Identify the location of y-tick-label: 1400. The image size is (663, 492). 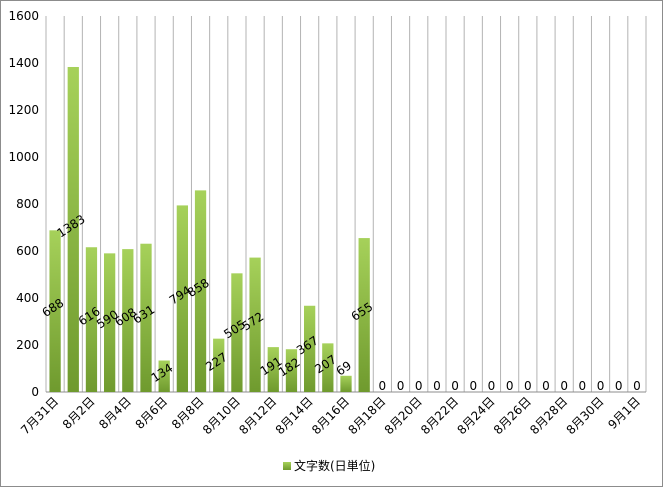
(23, 63).